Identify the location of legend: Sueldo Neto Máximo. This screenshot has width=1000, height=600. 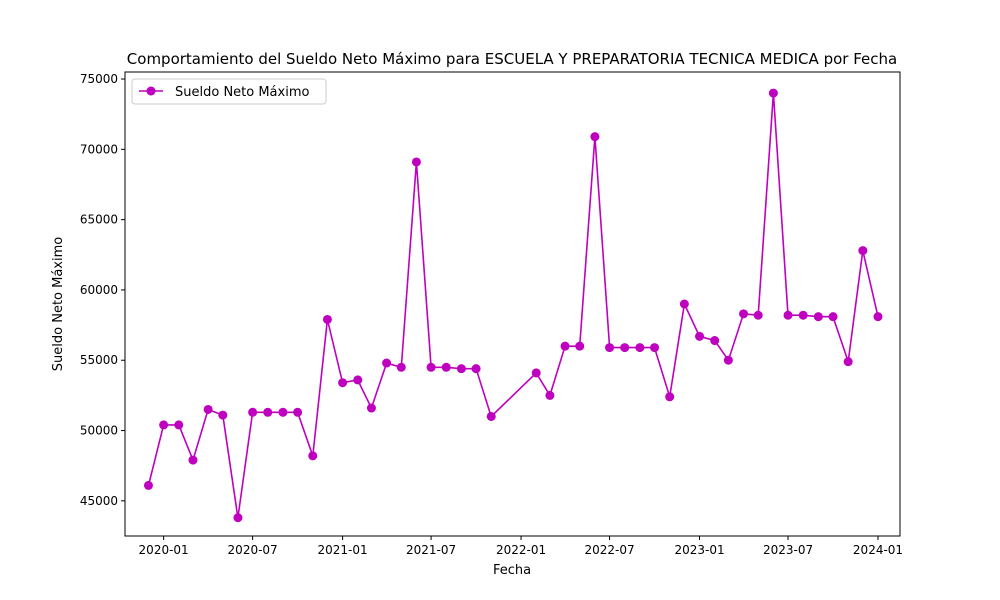
(229, 91).